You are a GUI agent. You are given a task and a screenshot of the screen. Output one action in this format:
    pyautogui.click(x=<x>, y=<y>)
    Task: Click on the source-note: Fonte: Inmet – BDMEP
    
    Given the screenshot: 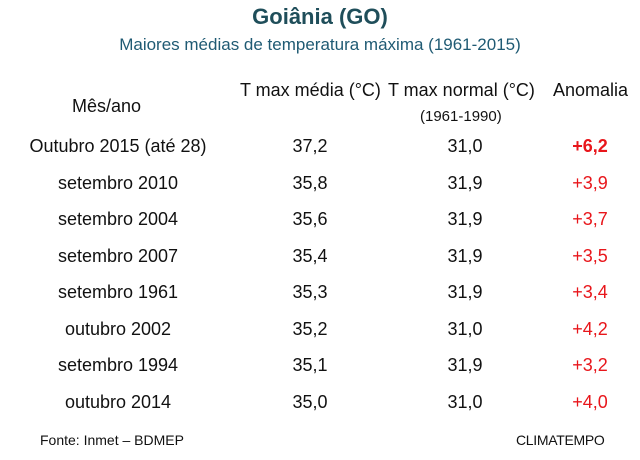 What is the action you would take?
    pyautogui.click(x=112, y=440)
    